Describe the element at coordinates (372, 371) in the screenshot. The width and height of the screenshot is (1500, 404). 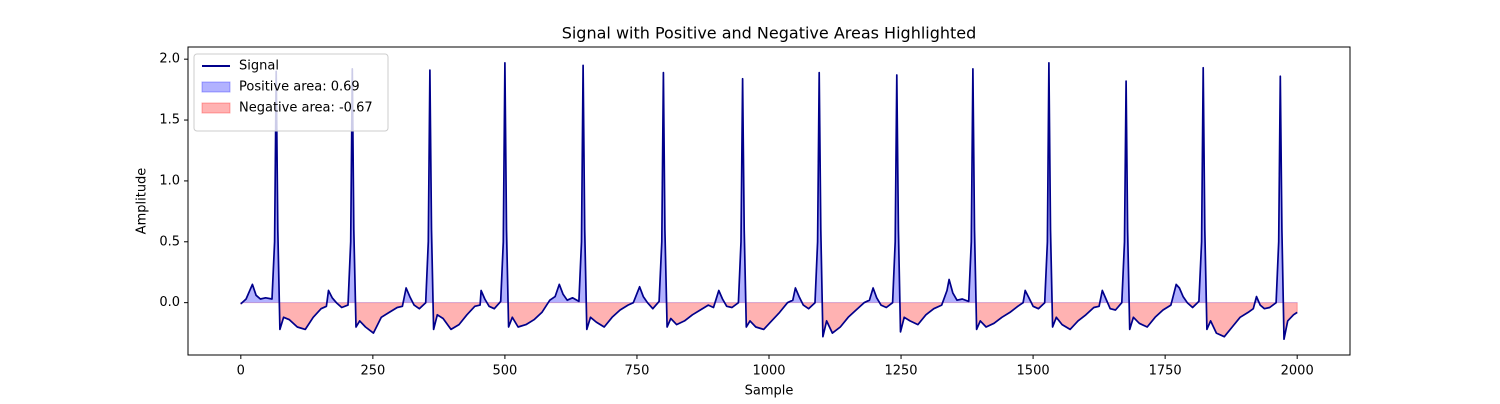
I see `x-tick-label: 250` at that location.